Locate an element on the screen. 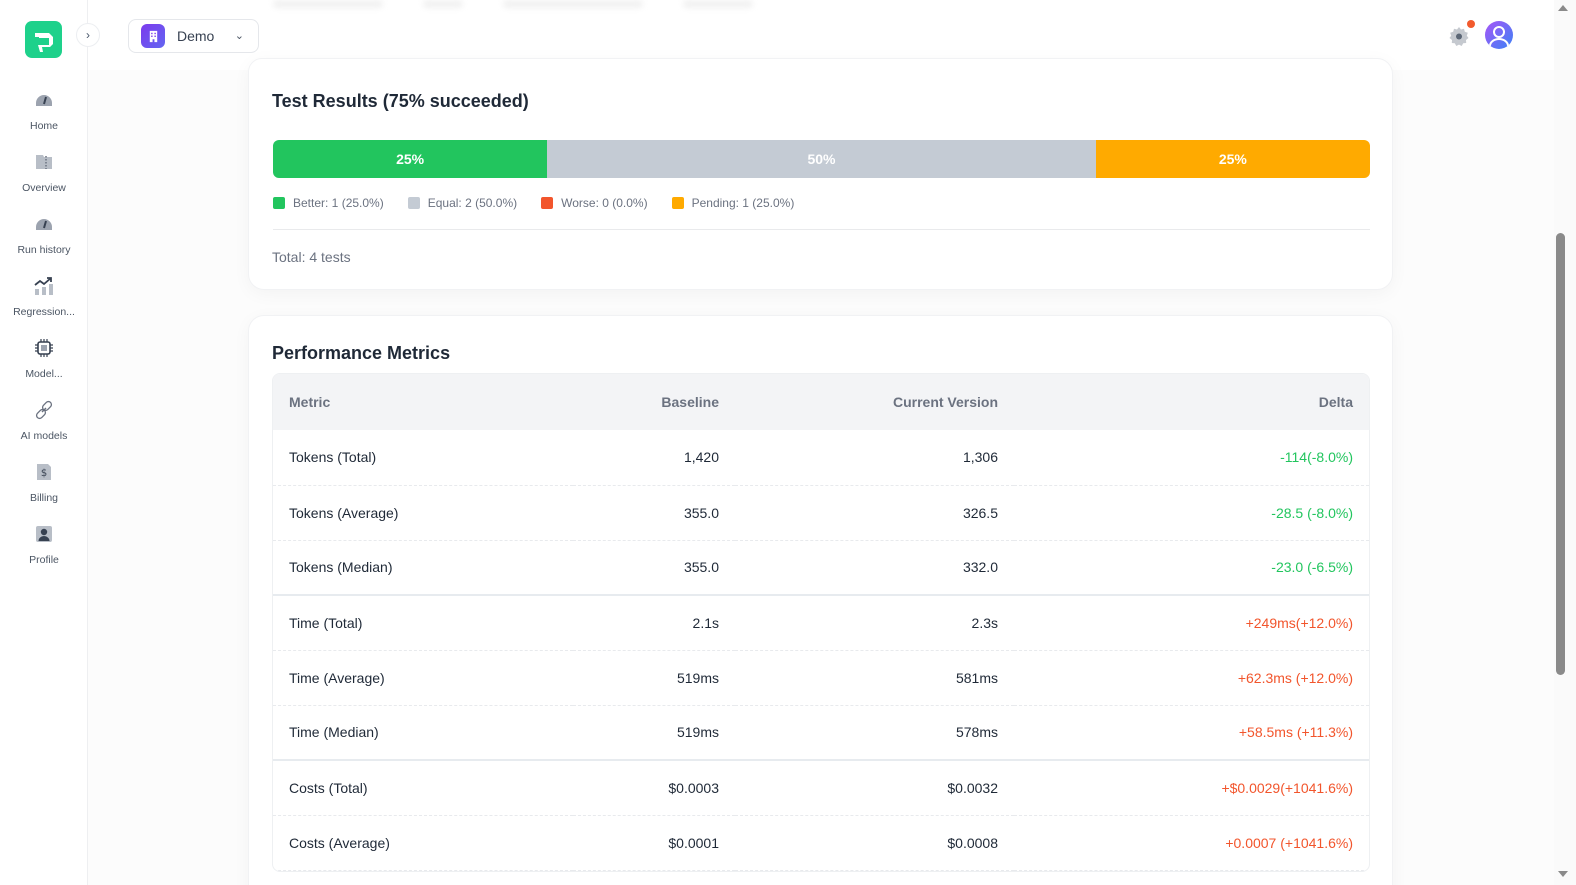 This screenshot has height=885, width=1576. performance-metrics-title: Performance Metrics is located at coordinates (361, 353).